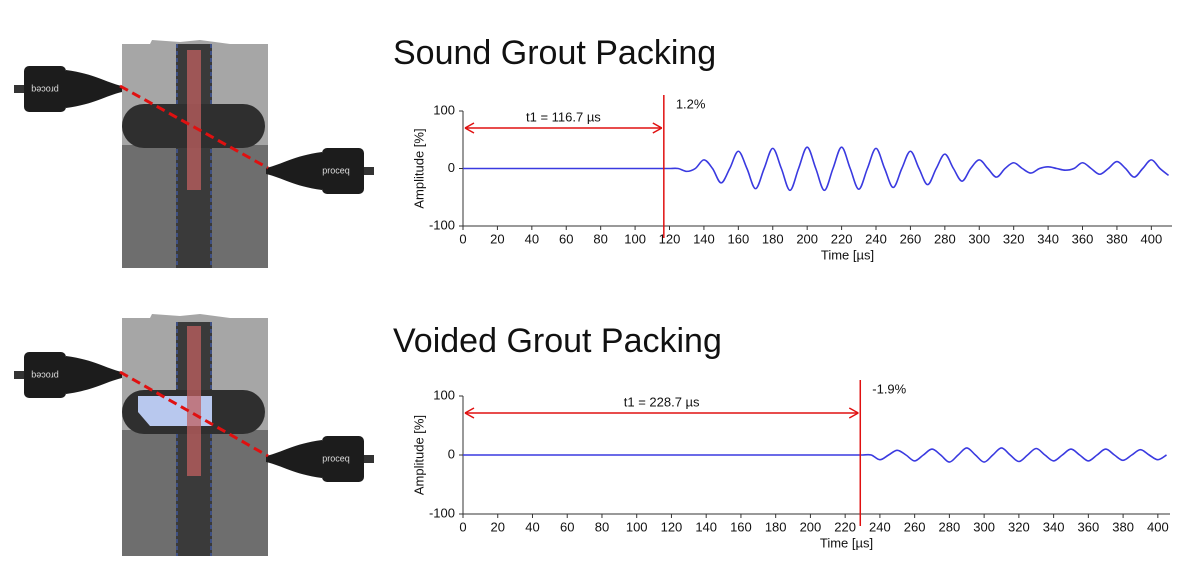  What do you see at coordinates (889, 388) in the screenshot?
I see `onset-label: -1.9%` at bounding box center [889, 388].